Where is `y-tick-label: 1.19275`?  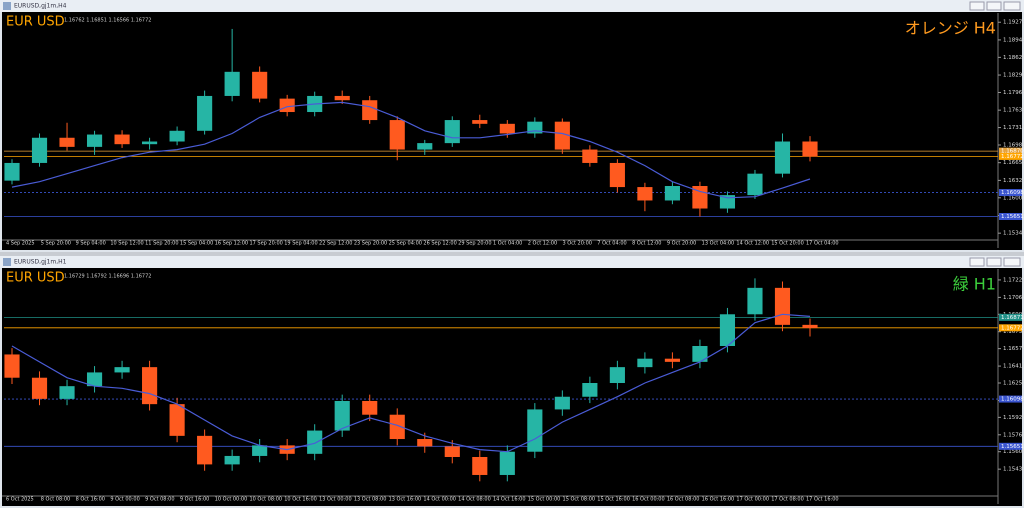 y-tick-label: 1.19275 is located at coordinates (1013, 23).